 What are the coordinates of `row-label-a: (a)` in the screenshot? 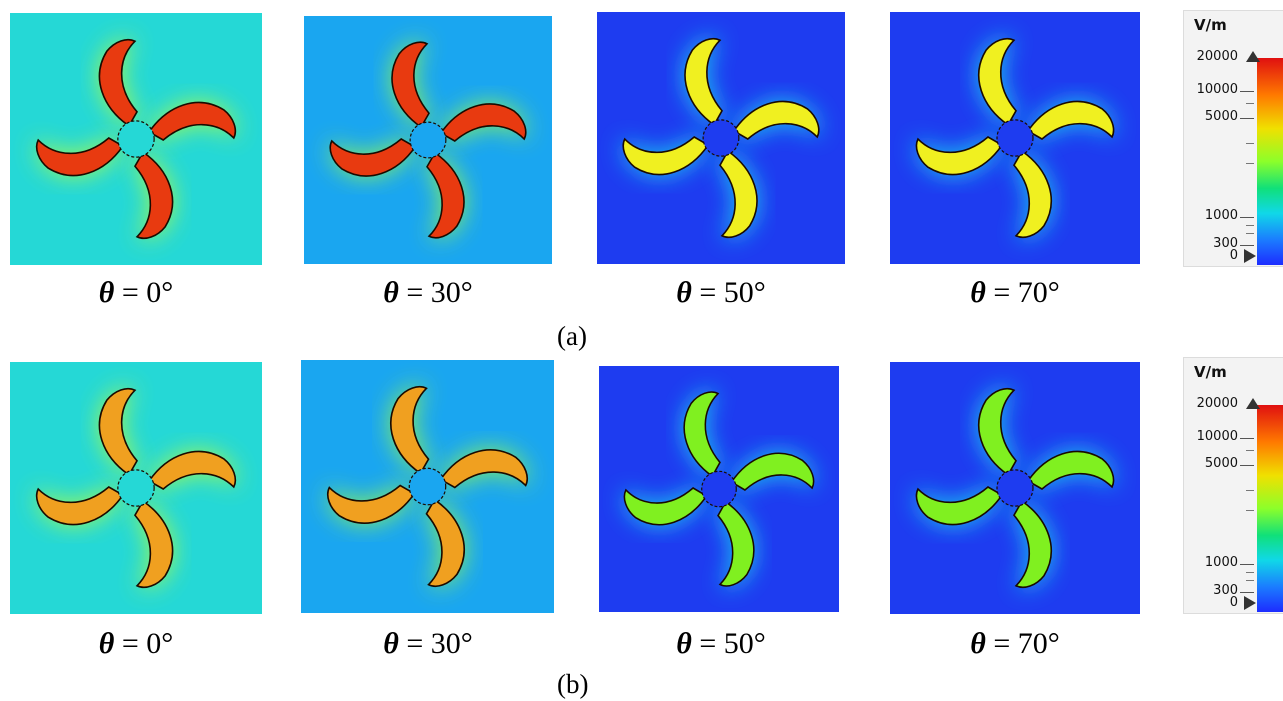 It's located at (572, 336).